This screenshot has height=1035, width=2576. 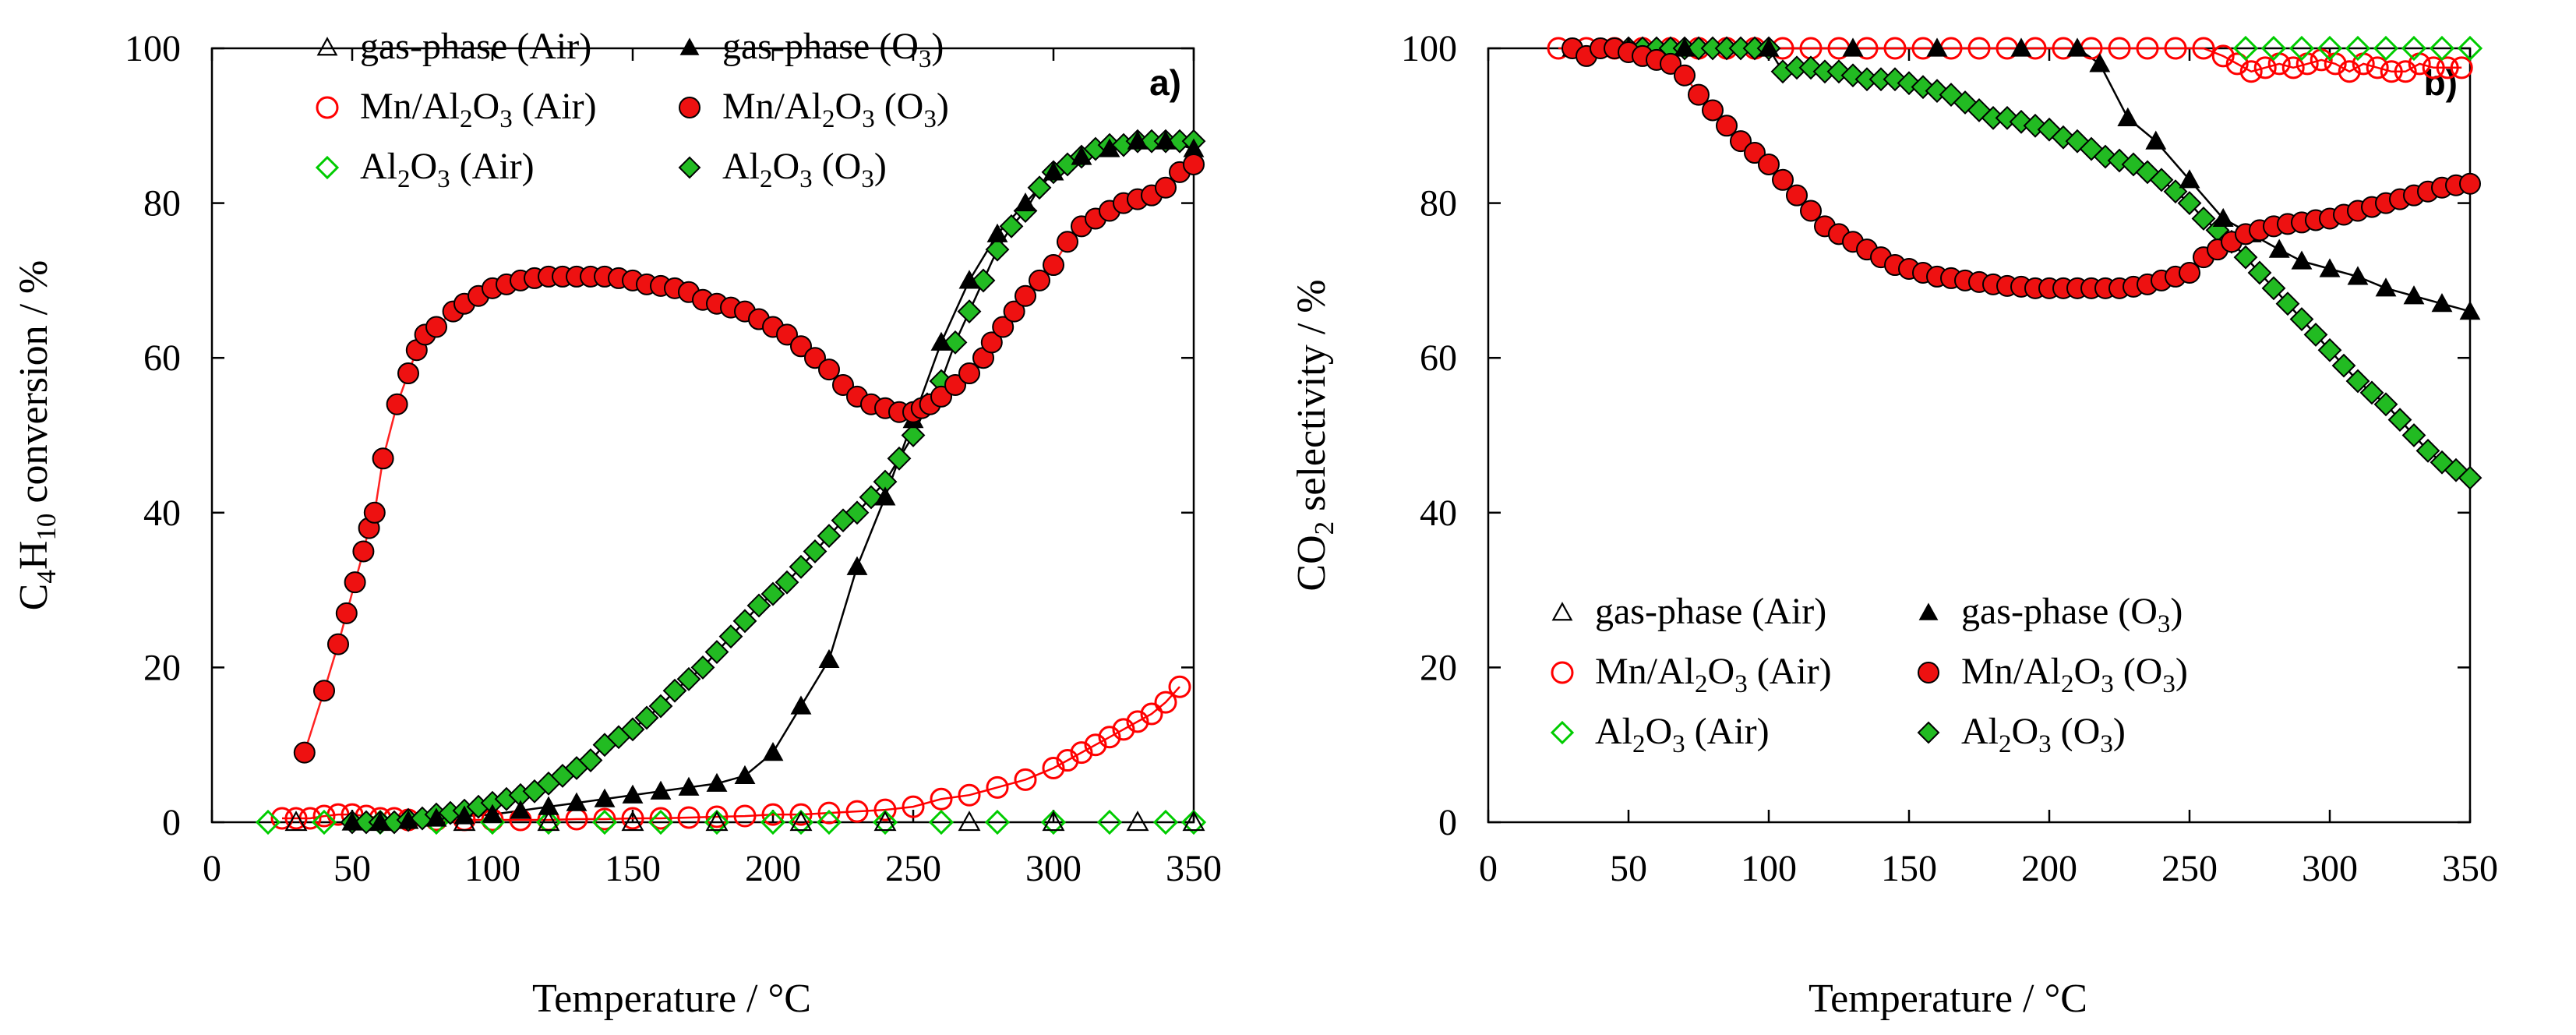 What do you see at coordinates (744, 821) in the screenshot?
I see `series-gas-air` at bounding box center [744, 821].